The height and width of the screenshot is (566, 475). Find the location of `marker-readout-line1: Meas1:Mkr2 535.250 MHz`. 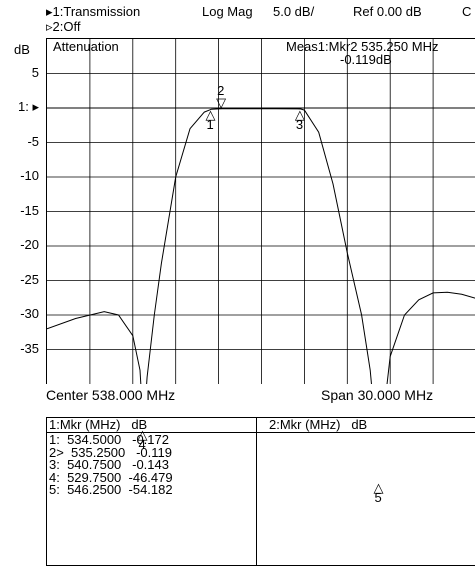

marker-readout-line1: Meas1:Mkr2 535.250 MHz is located at coordinates (362, 46).